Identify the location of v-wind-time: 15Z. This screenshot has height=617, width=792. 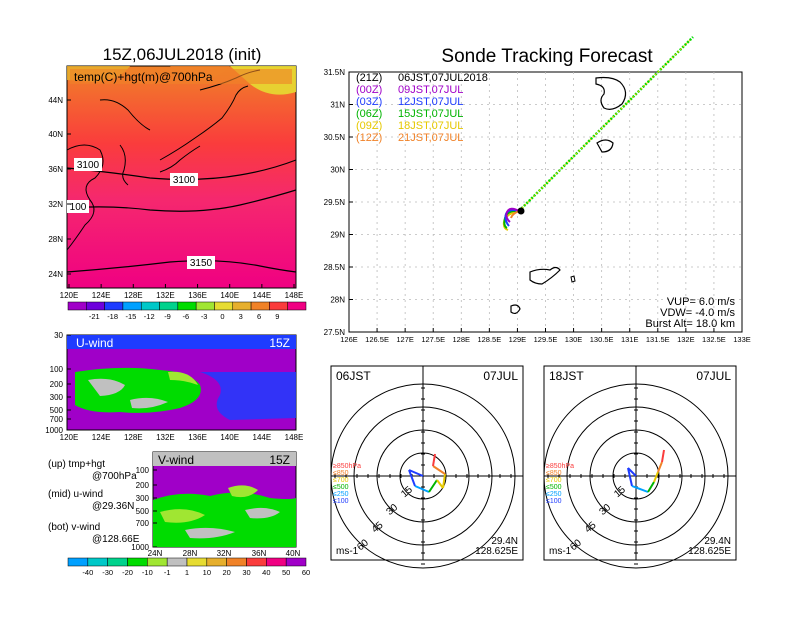
(279, 460).